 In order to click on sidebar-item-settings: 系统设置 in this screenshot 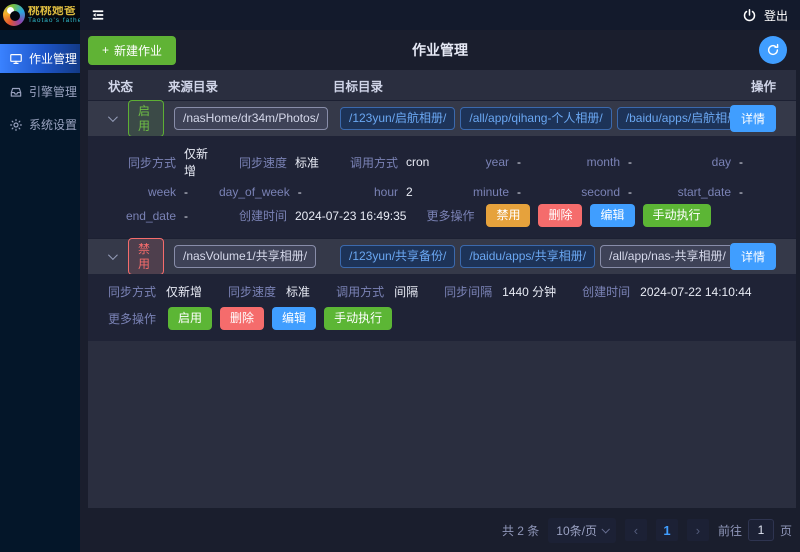, I will do `click(40, 124)`.